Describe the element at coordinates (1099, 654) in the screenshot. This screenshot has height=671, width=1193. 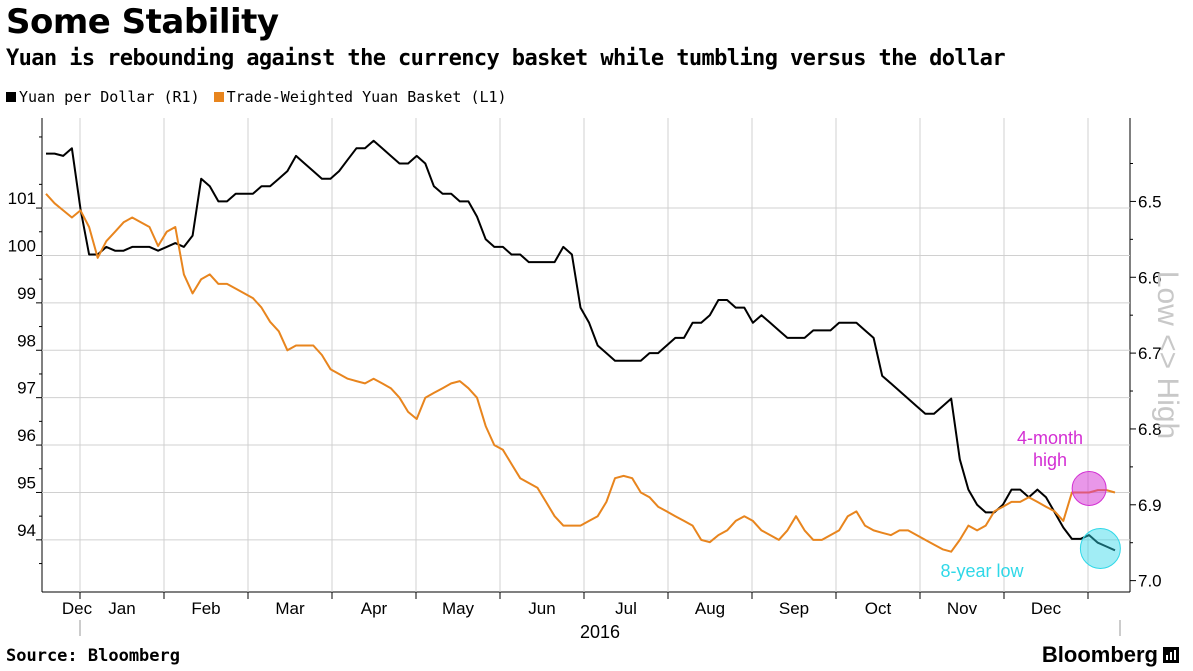
I see `brand-name: Bloomberg` at that location.